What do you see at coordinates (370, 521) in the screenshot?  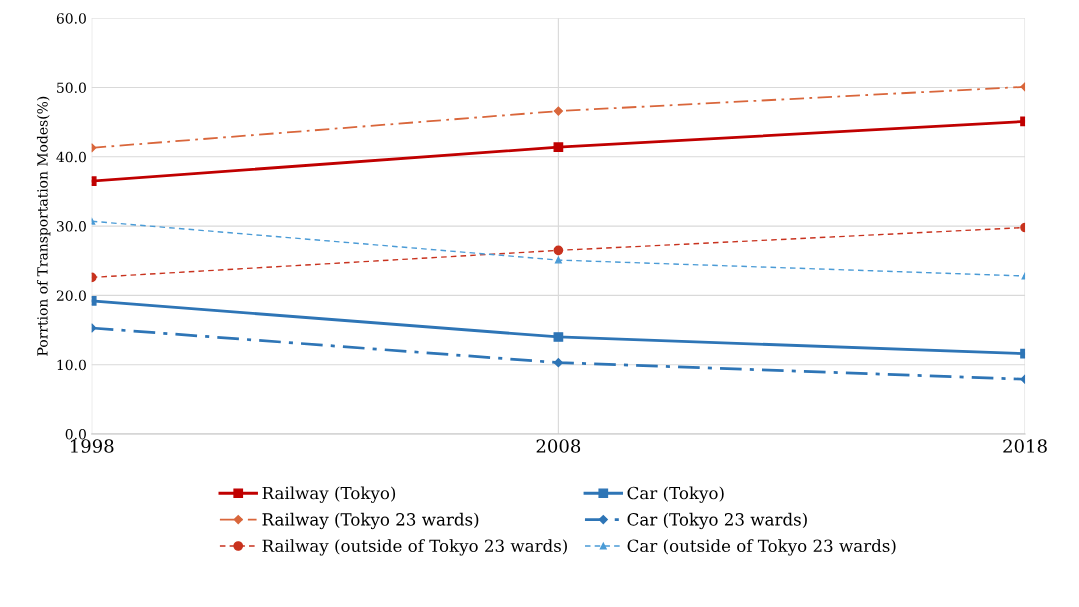 I see `legend-label: Railway (Tokyo 23 wards)` at bounding box center [370, 521].